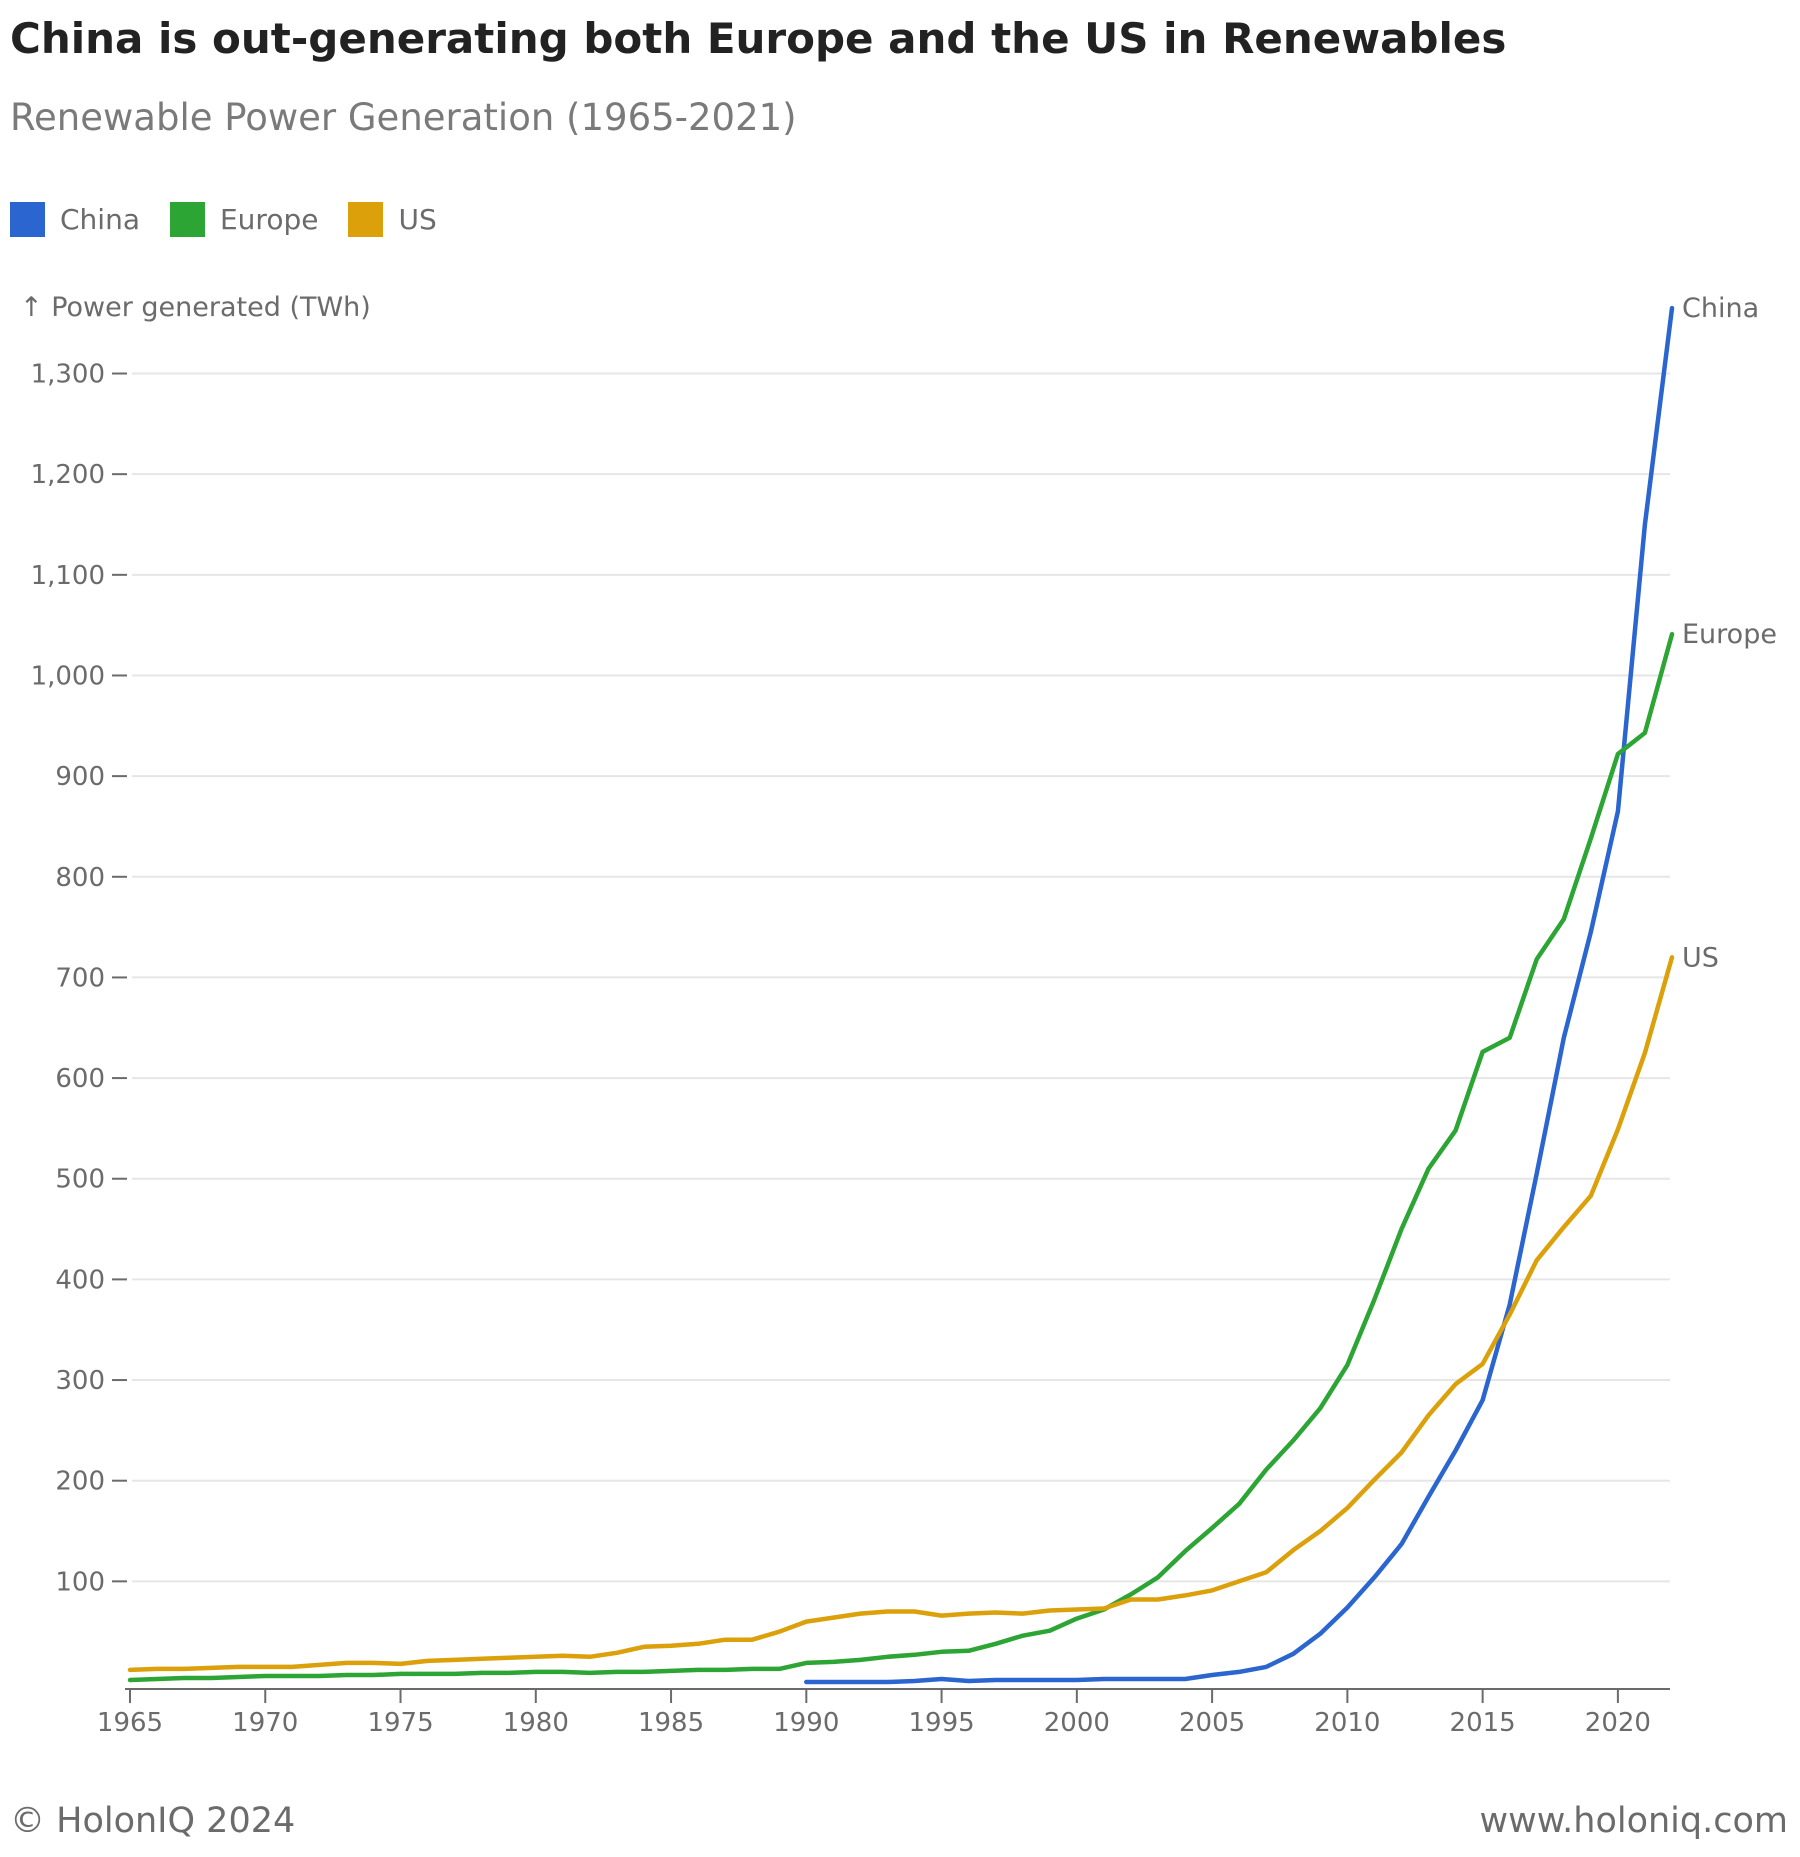  Describe the element at coordinates (130, 1723) in the screenshot. I see `x-tick-label: 1965` at that location.